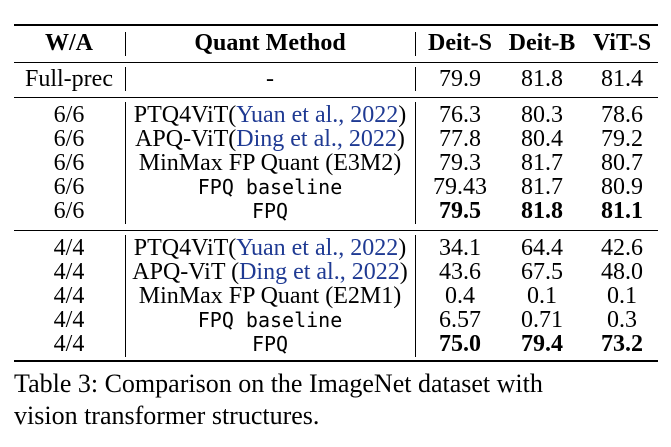 The width and height of the screenshot is (671, 447). I want to click on fullprec-wa: Full-prec, so click(69, 79).